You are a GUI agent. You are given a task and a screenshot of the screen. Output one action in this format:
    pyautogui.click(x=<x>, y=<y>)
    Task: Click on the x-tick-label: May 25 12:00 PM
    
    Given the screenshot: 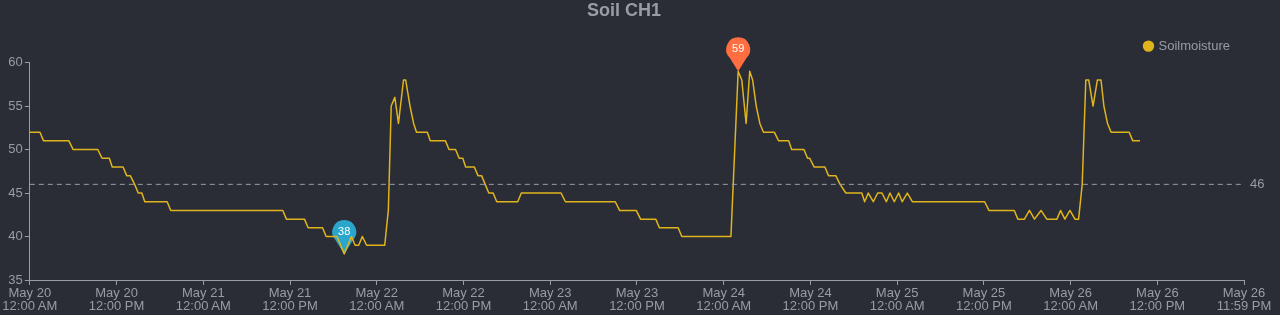 What is the action you would take?
    pyautogui.click(x=984, y=299)
    